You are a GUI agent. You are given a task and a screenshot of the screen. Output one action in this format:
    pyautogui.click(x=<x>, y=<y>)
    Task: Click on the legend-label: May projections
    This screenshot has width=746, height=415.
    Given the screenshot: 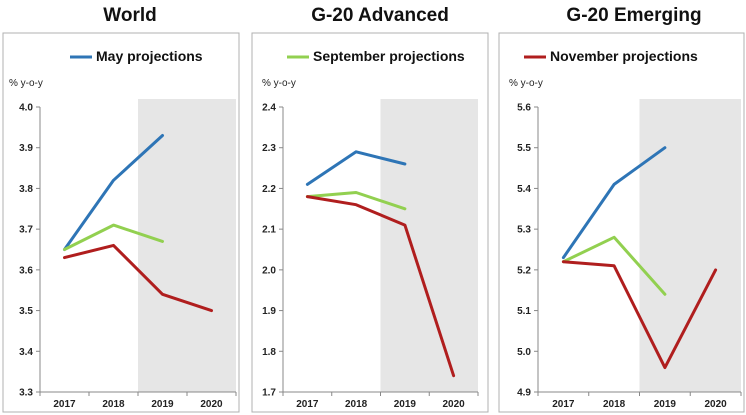 What is the action you would take?
    pyautogui.click(x=149, y=56)
    